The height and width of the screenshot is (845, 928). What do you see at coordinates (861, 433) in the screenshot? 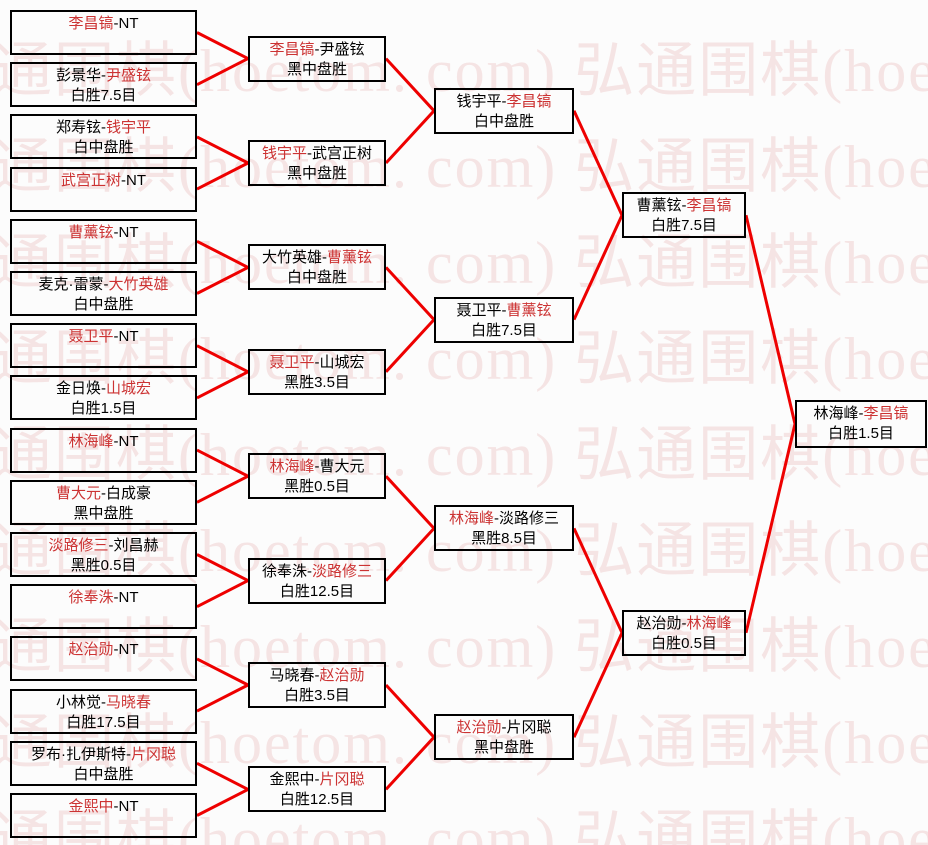
I see `match-result: 白胜1.5目` at bounding box center [861, 433].